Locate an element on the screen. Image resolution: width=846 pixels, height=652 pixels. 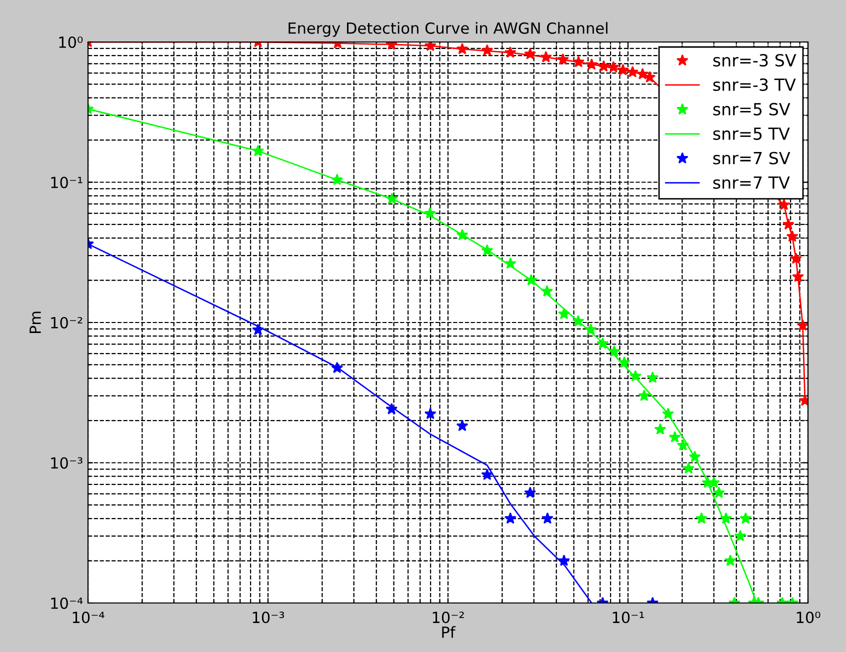
y-tick-label: 10⁻¹ is located at coordinates (66, 182).